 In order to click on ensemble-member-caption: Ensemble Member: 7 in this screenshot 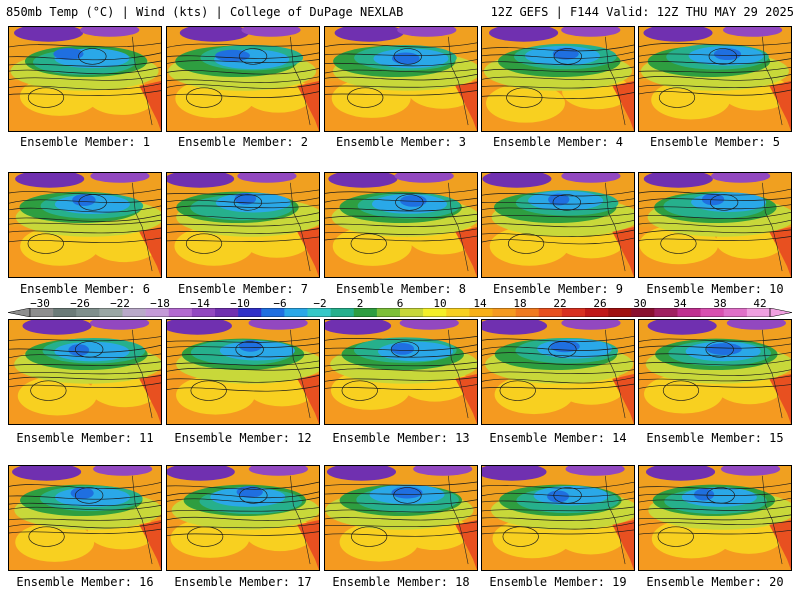, I will do `click(243, 289)`.